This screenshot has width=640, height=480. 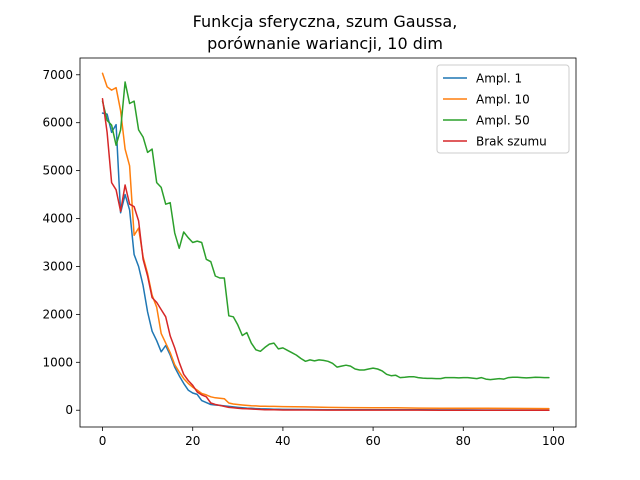 I want to click on legend-label-1: Ampl. 10, so click(x=503, y=100).